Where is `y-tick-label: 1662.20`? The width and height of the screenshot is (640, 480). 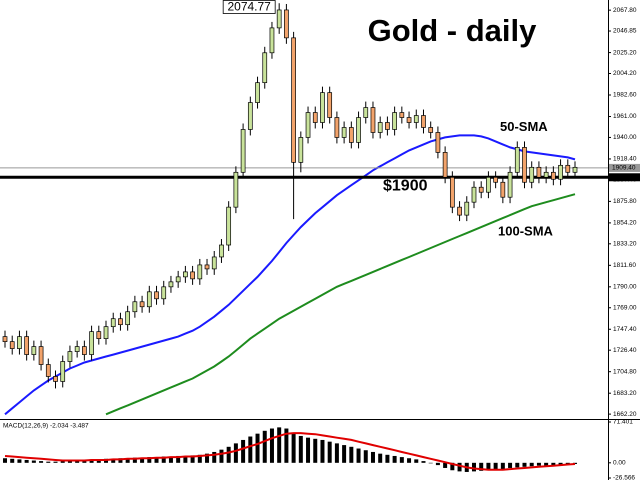 y-tick-label: 1662.20 is located at coordinates (625, 414).